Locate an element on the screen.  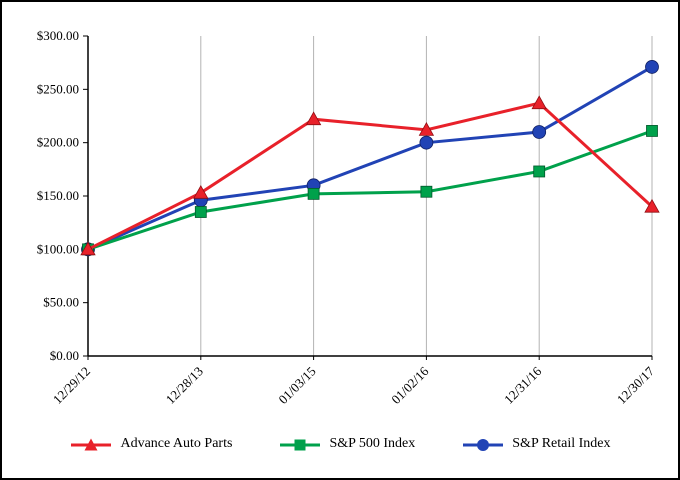
legend-square is located at coordinates (300, 444).